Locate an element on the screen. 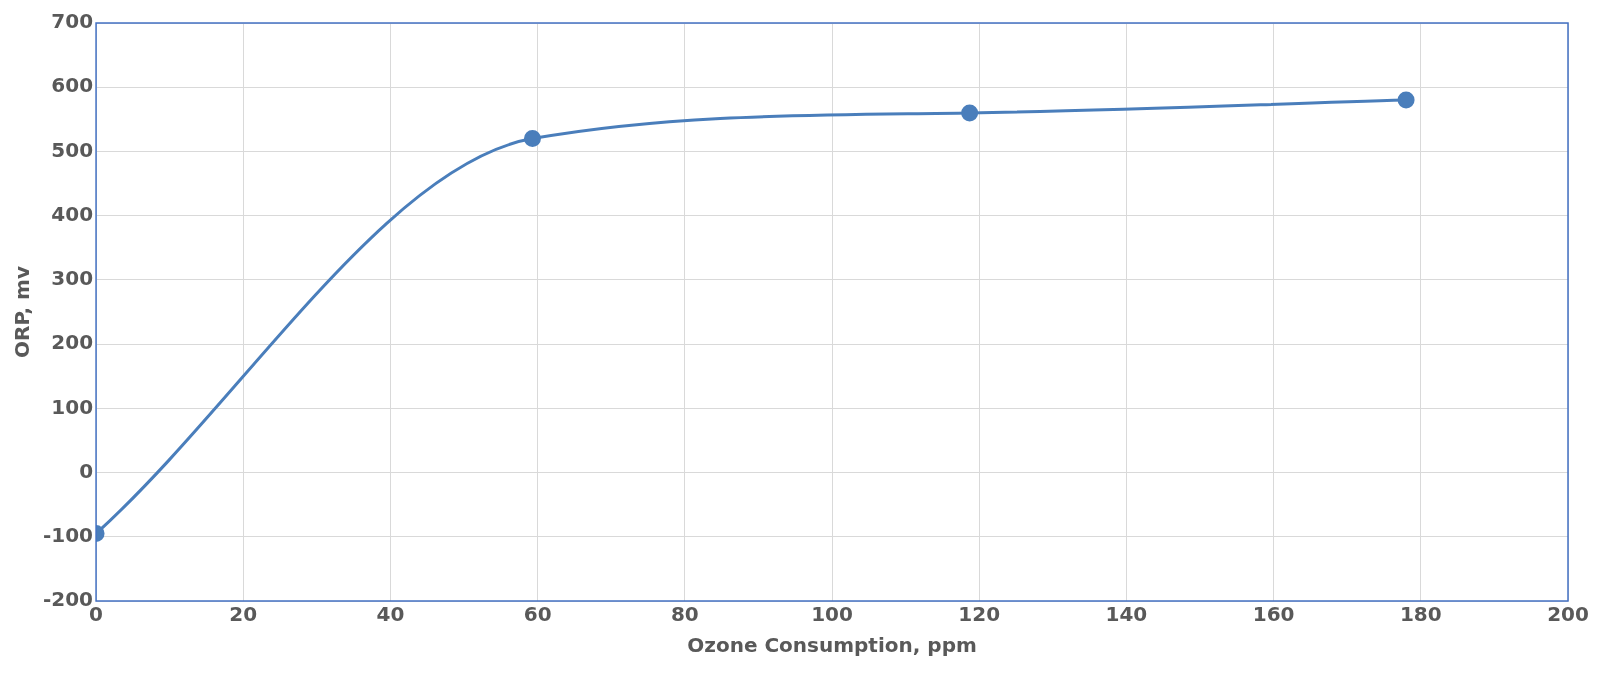 The image size is (1621, 673). x-tick-label: 60 is located at coordinates (537, 614).